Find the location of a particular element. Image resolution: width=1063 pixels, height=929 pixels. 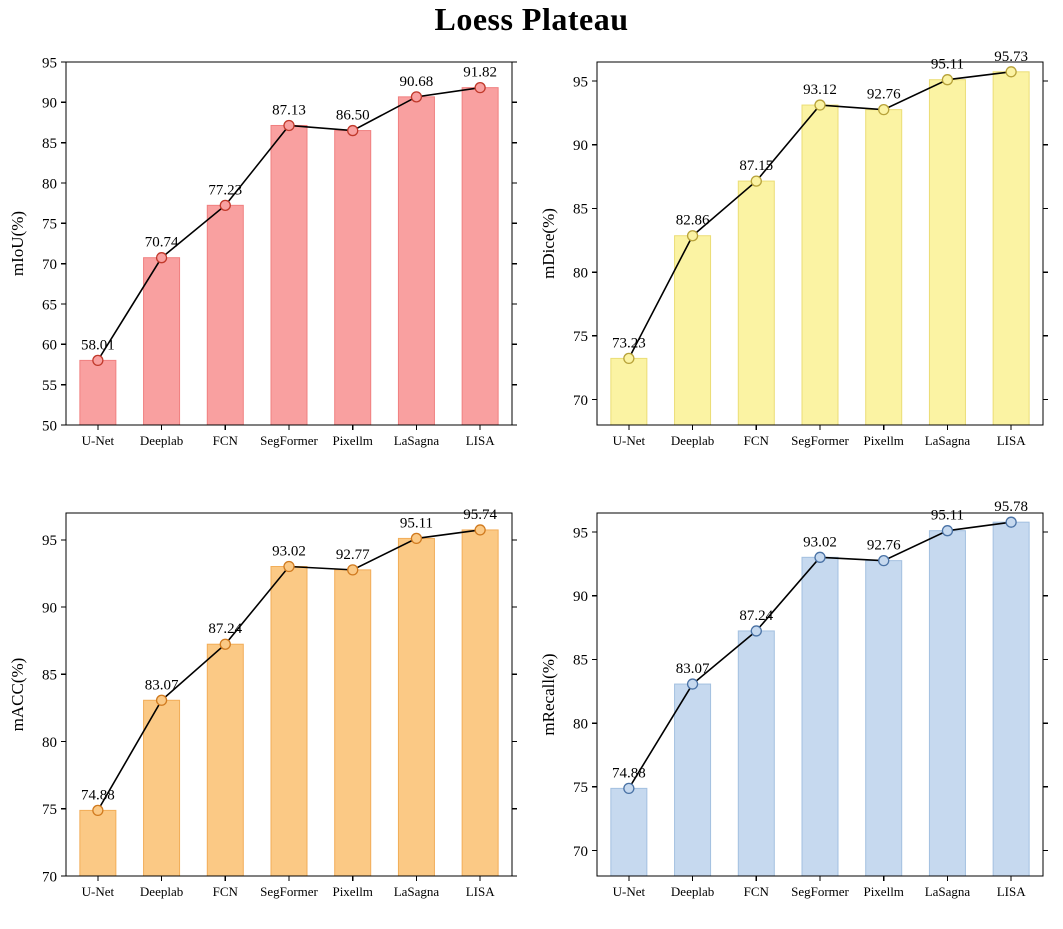

y-axis-title: mRecall(%) is located at coordinates (548, 694).